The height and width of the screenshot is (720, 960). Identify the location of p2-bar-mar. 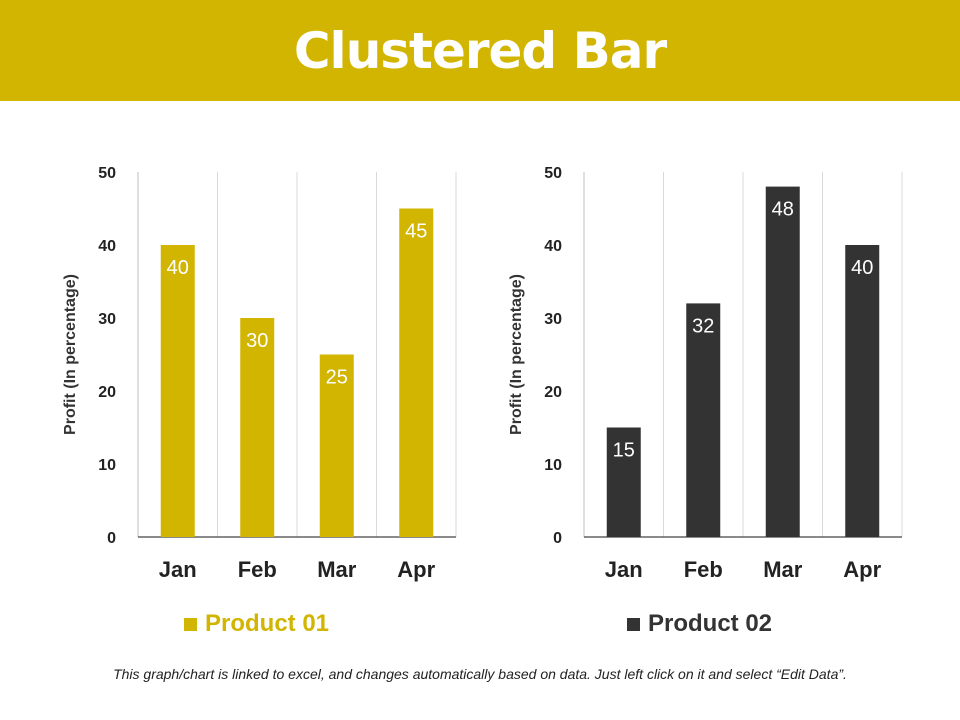
(782, 361).